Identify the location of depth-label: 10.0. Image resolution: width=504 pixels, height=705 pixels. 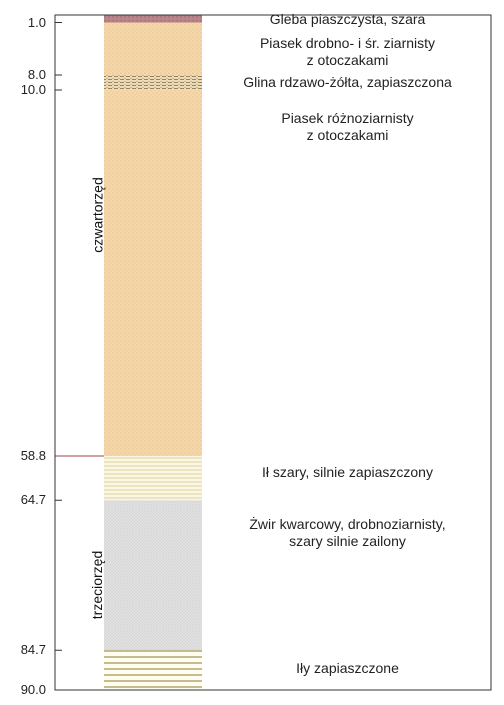
(33, 89).